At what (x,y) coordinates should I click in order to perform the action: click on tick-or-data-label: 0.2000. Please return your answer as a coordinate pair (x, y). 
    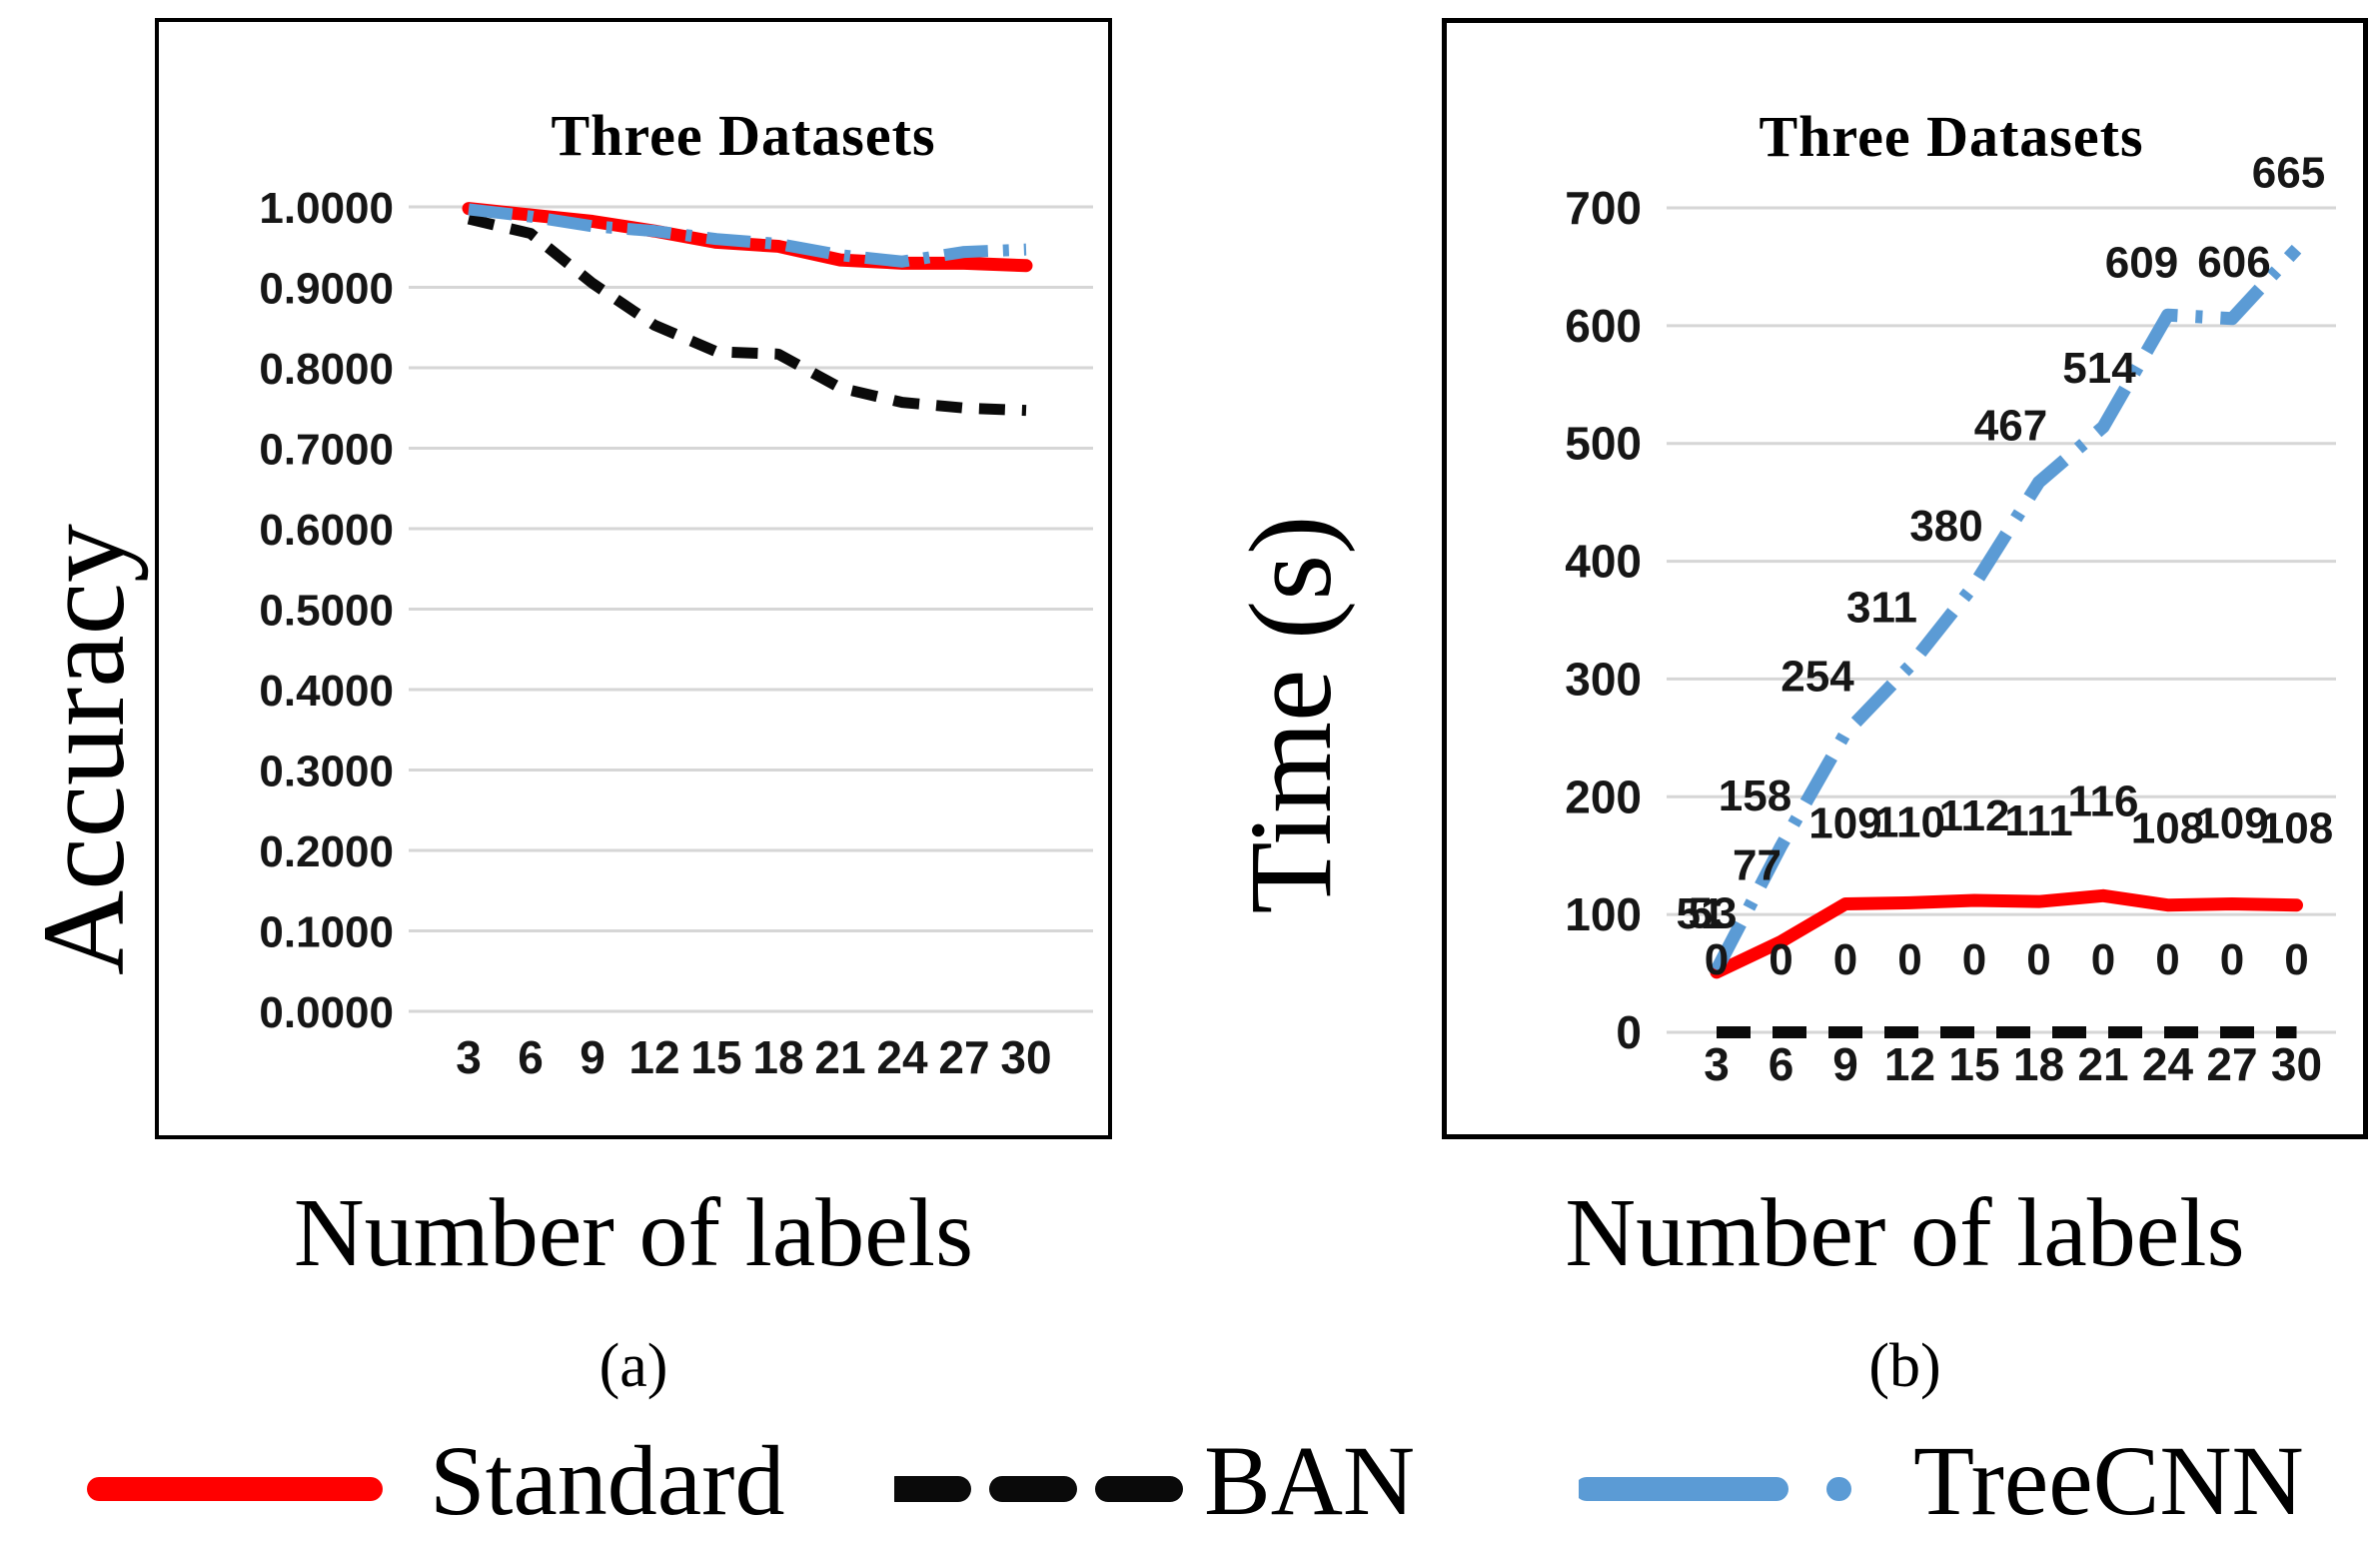
    Looking at the image, I should click on (327, 852).